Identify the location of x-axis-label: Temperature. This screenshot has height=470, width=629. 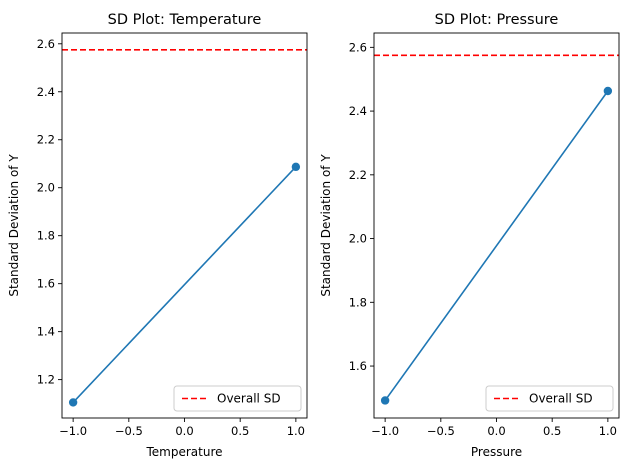
(183, 452).